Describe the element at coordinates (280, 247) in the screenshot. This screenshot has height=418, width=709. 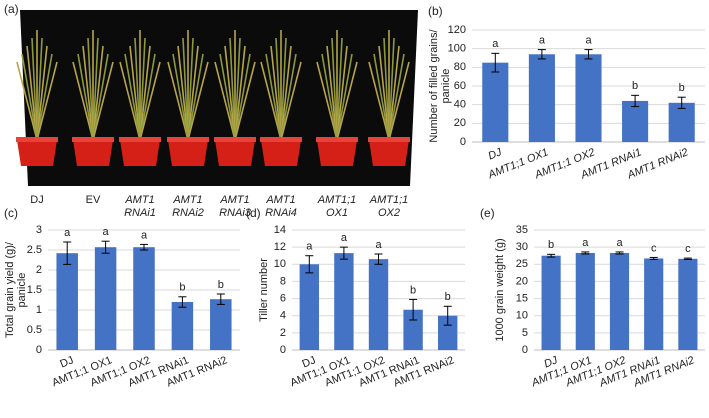
I see `y-tick-label: 12` at that location.